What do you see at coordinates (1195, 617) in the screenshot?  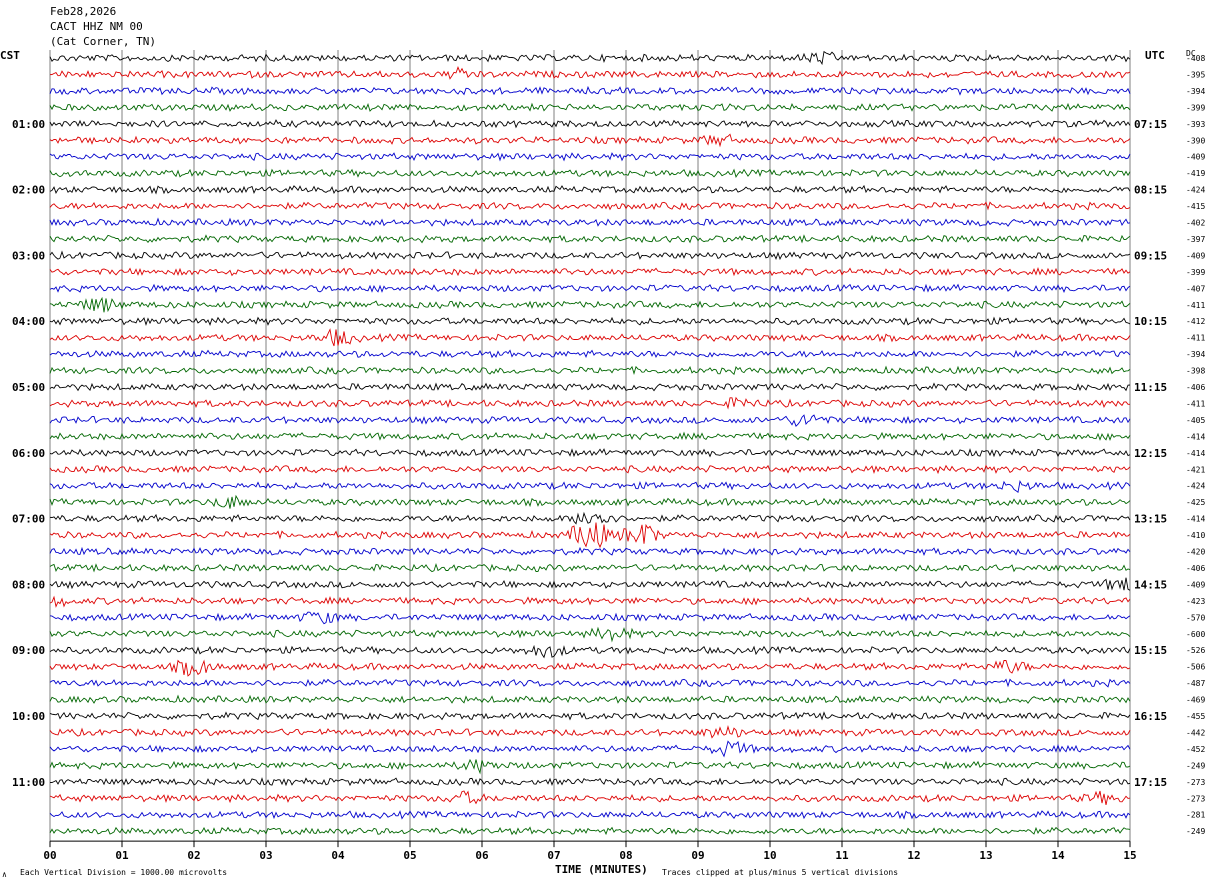 I see `dc-offset-label: -570` at bounding box center [1195, 617].